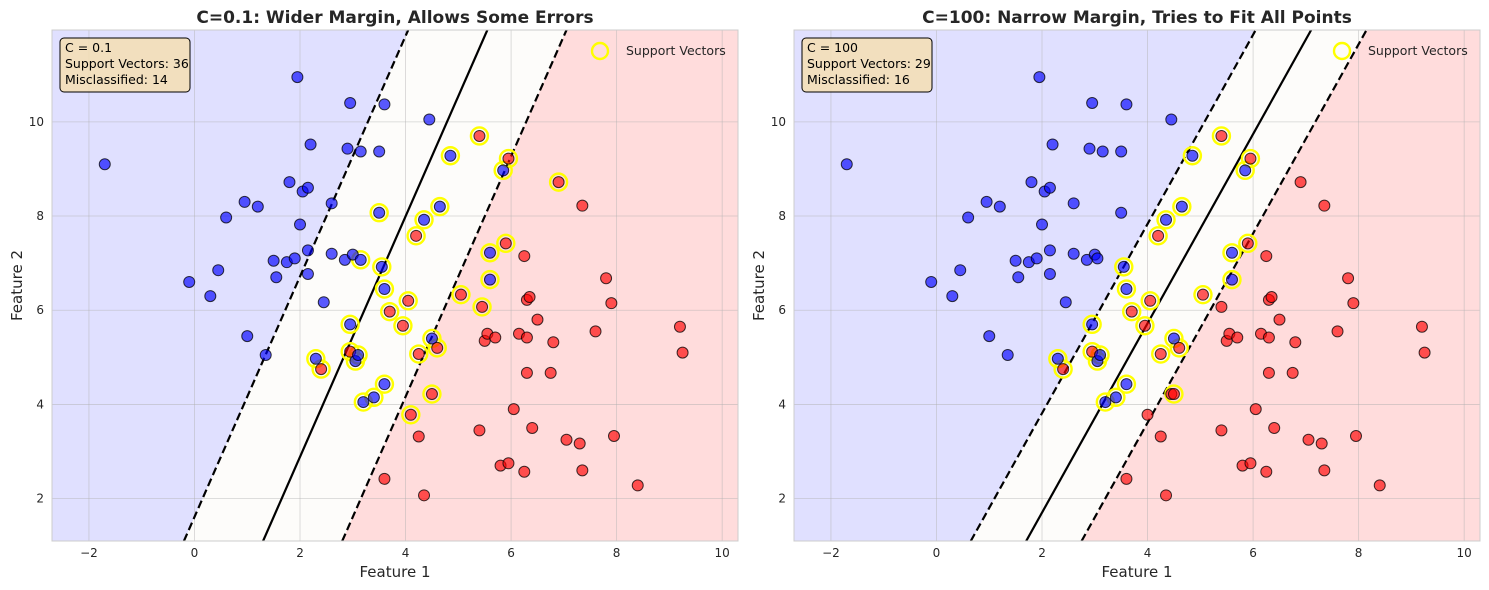  I want to click on y-tick-label: 10, so click(36, 122).